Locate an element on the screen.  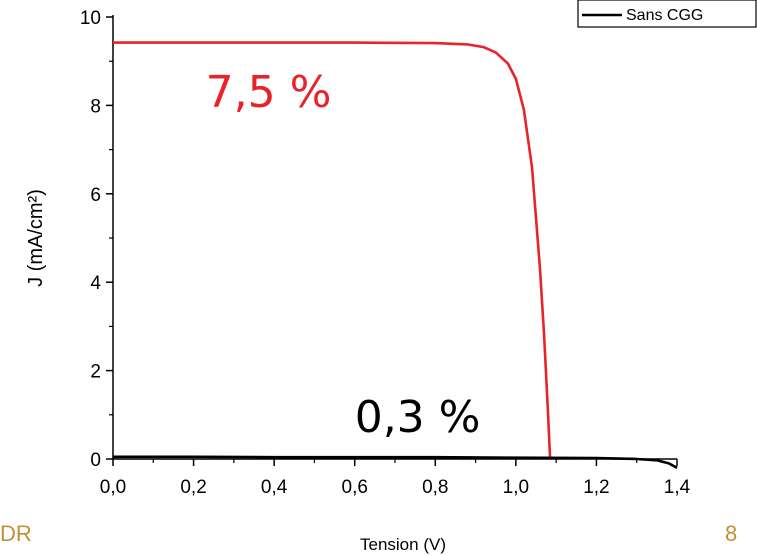
y-tick-label: 0 is located at coordinates (95, 460).